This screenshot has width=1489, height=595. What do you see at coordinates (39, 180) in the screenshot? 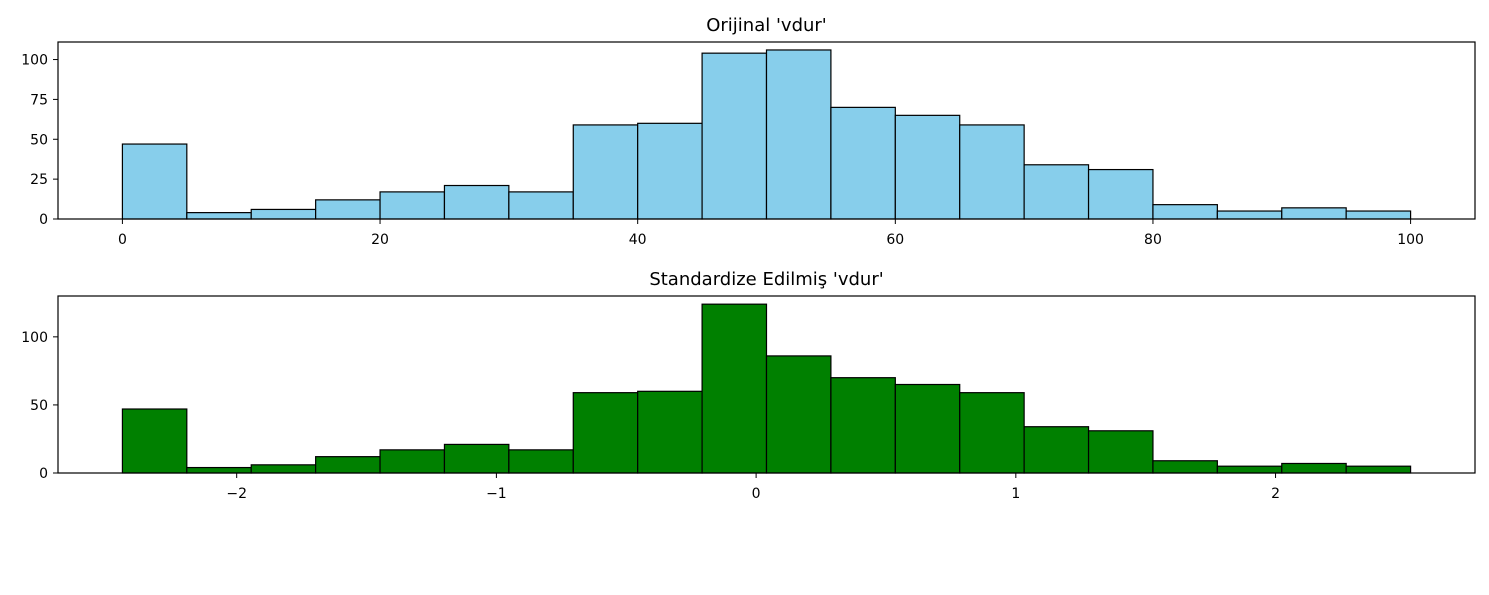
I see `y-tick-label: 25` at bounding box center [39, 180].